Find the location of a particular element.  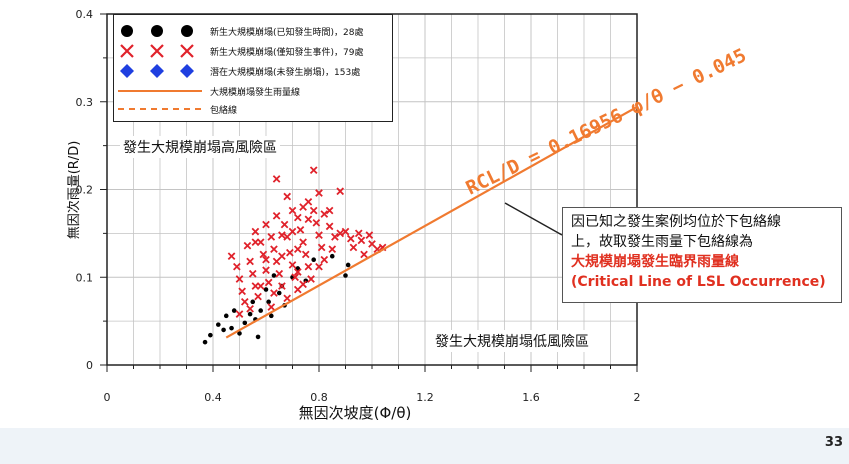

y-tick-labels: 0 0.1 0.2 0.3 0.4 is located at coordinates (85, 190).